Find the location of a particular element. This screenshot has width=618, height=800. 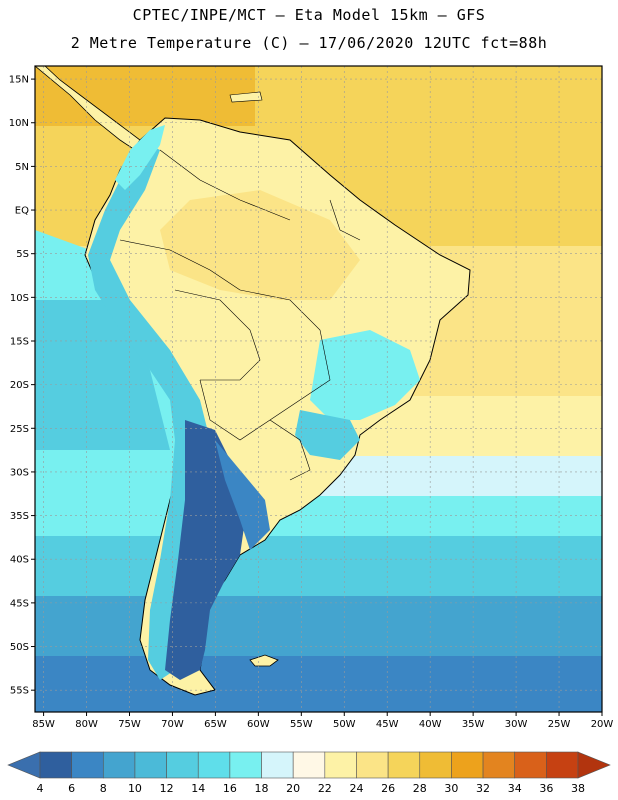

pacific-cool-core is located at coordinates (102, 375).